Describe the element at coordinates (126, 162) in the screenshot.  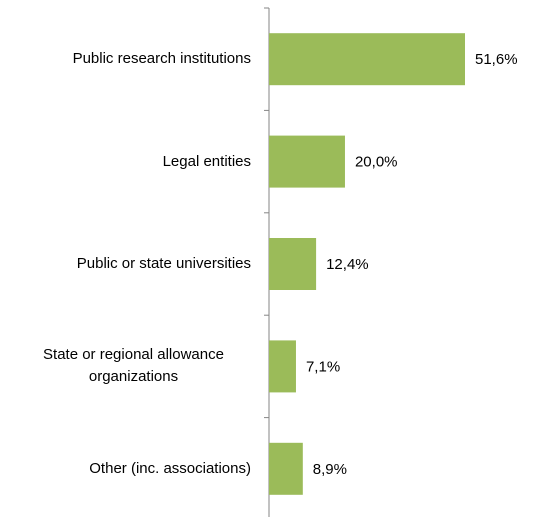
I see `category-label-box: Legal entities` at that location.